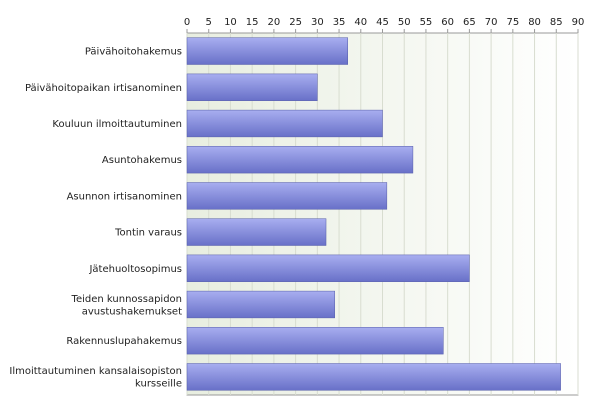 The image size is (600, 410). I want to click on x-tick-label: 40, so click(360, 22).